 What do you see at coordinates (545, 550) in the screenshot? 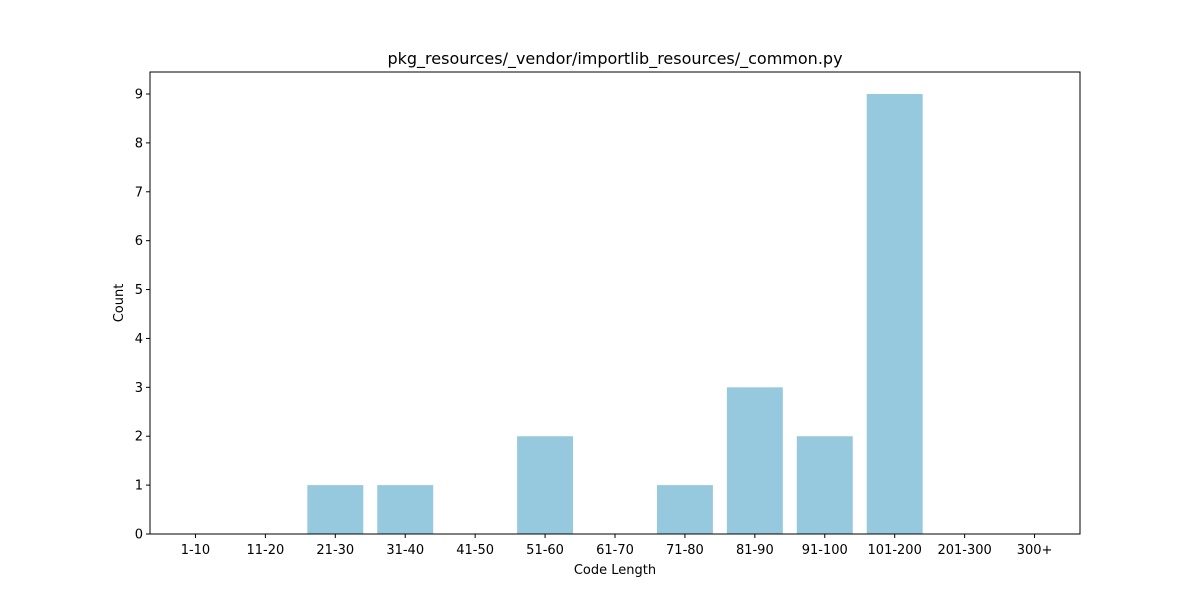
I see `x-tick-label: 51-60` at bounding box center [545, 550].